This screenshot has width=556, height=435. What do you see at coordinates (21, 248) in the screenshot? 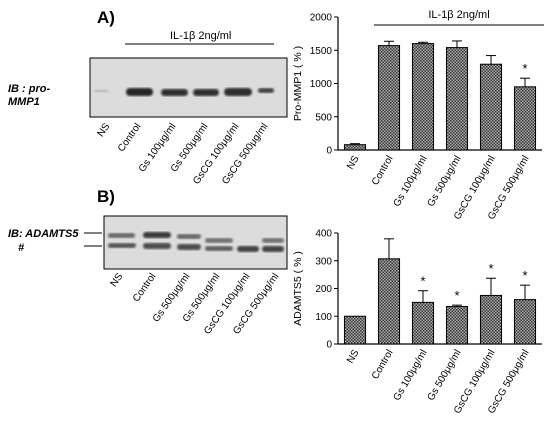
I see `blot-b-band-marker: #` at bounding box center [21, 248].